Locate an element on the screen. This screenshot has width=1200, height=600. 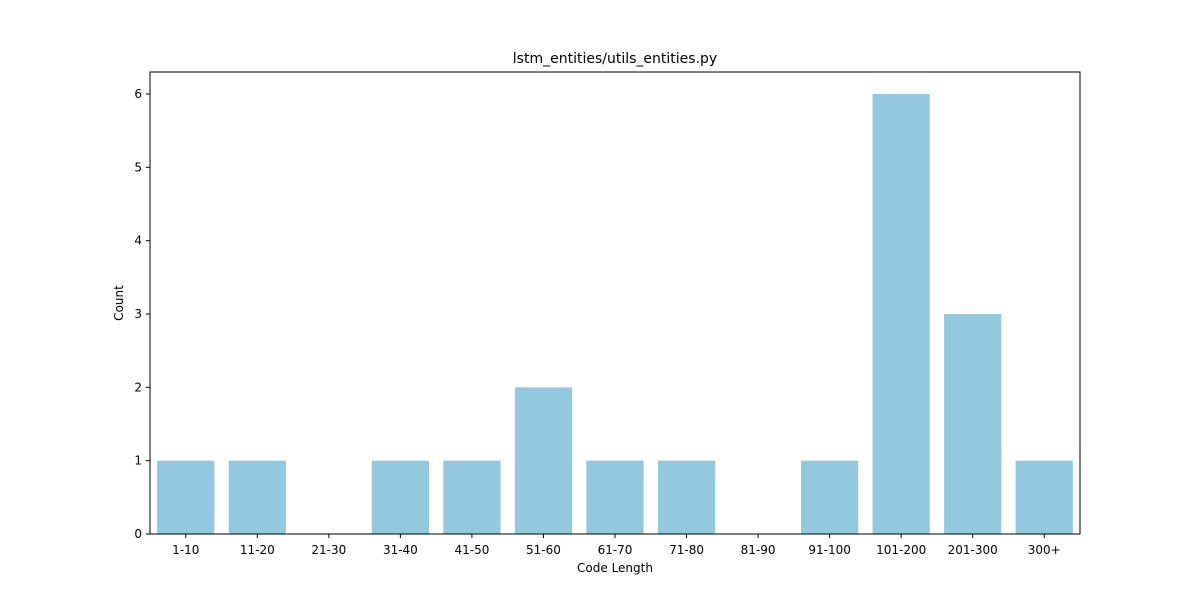
y-tick-label: 0 is located at coordinates (138, 534).